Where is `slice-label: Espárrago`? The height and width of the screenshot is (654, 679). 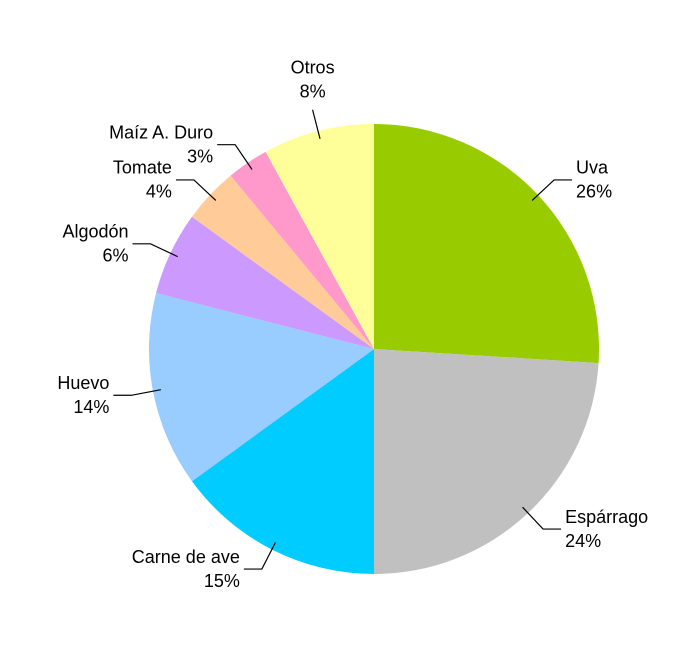 slice-label: Espárrago is located at coordinates (606, 517).